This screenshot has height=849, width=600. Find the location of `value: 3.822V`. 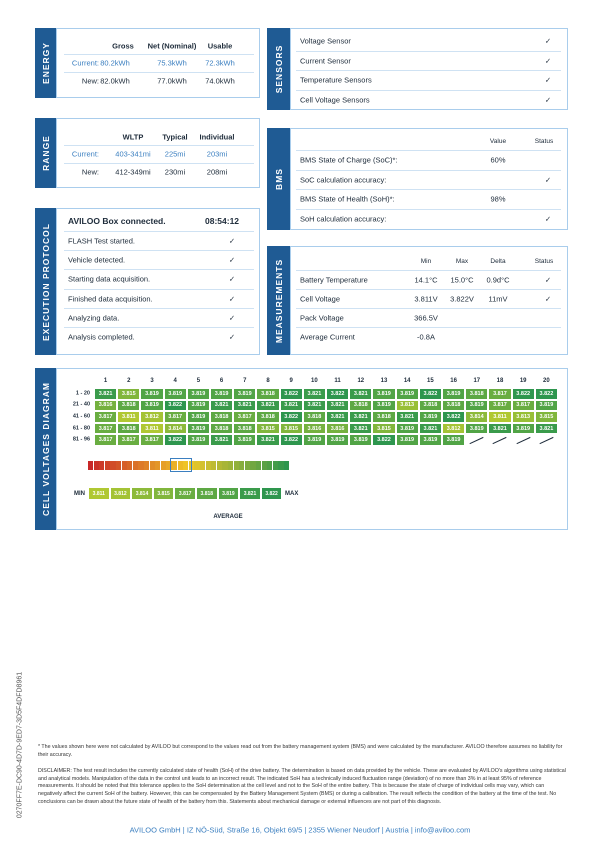

value: 3.822V is located at coordinates (462, 299).